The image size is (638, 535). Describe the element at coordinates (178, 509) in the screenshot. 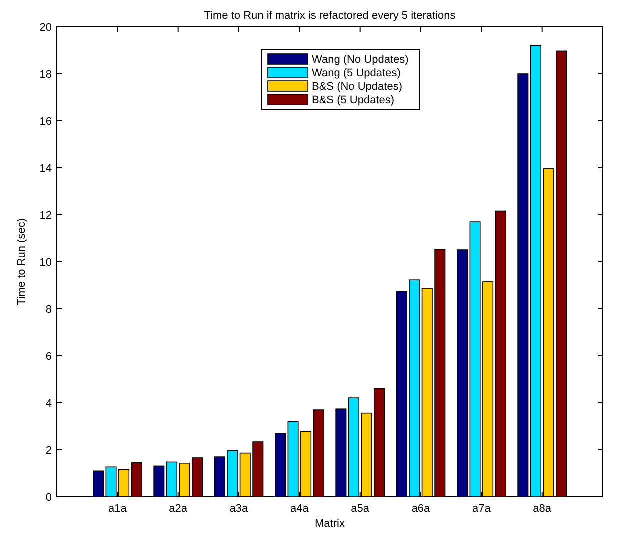

I see `x-tick-label: a2a` at that location.